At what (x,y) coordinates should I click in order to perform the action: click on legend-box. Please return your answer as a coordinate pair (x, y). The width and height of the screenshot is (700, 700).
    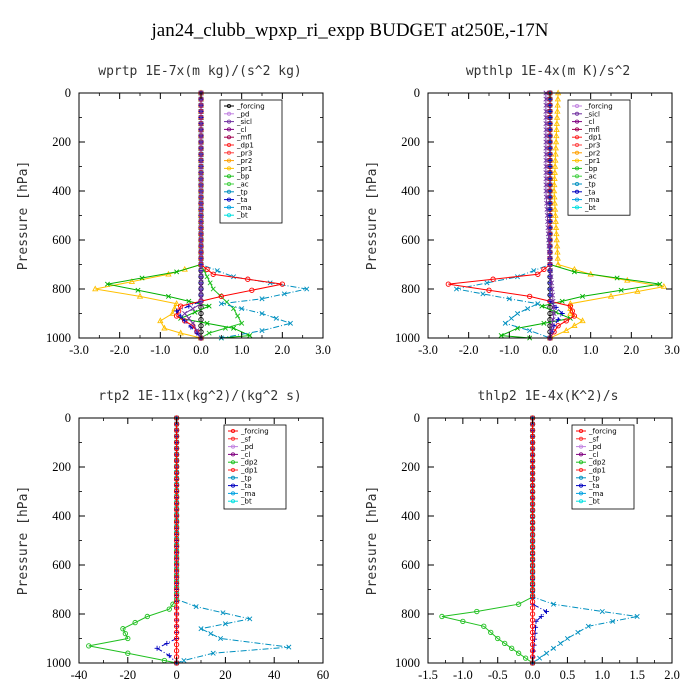
    Looking at the image, I should click on (255, 467).